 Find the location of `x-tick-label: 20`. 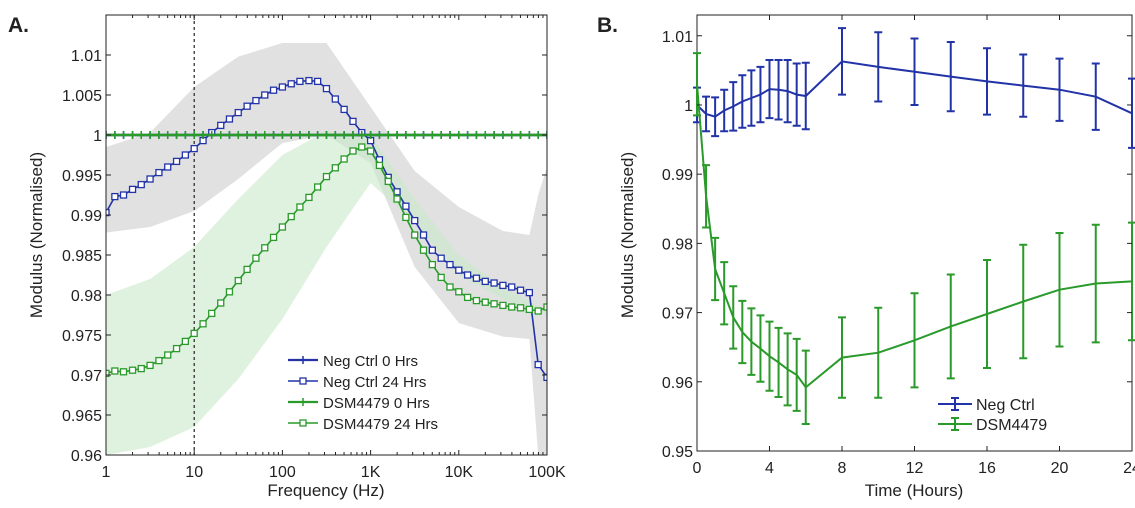

x-tick-label: 20 is located at coordinates (1060, 468).